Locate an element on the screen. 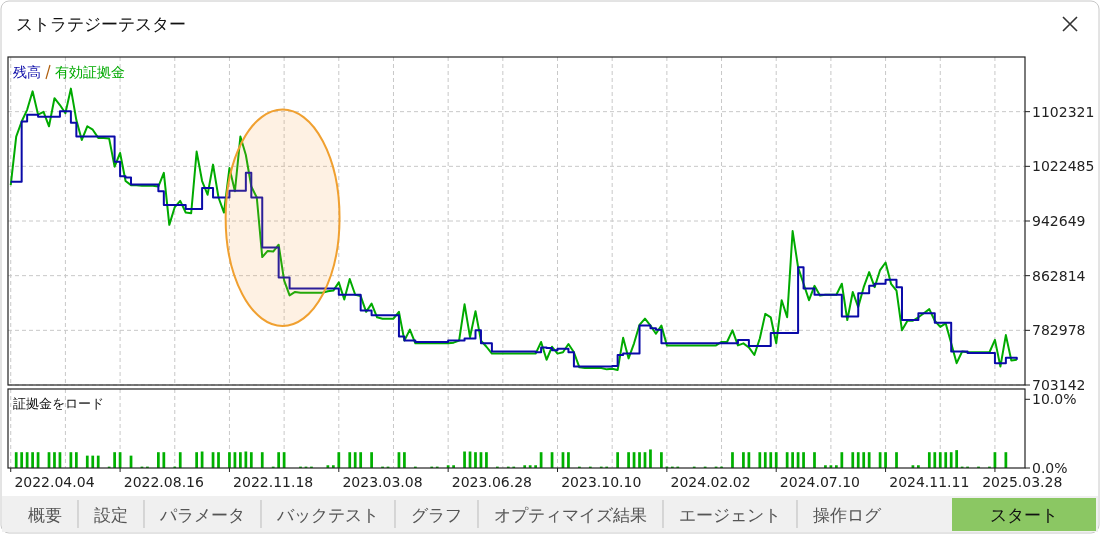  text: バックテスト is located at coordinates (327, 515).